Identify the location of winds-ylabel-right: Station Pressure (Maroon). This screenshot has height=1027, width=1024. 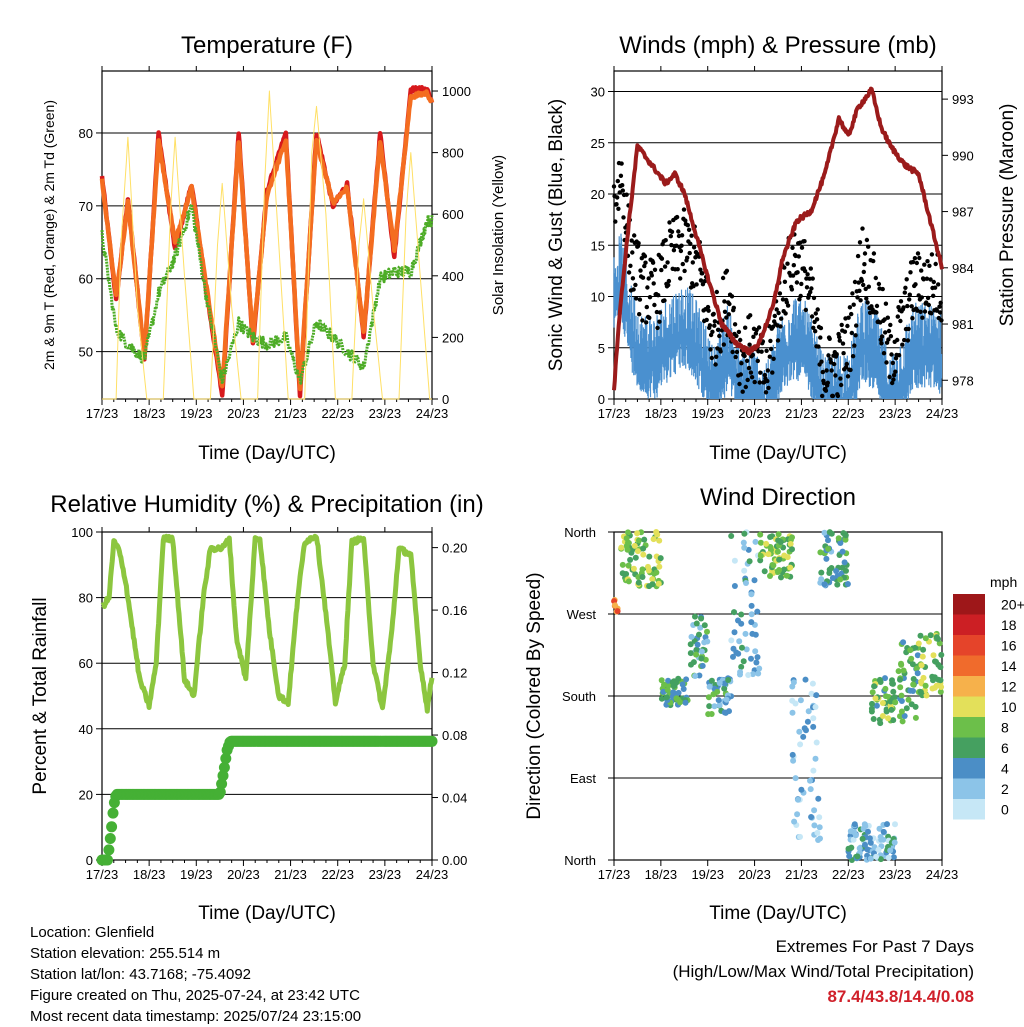
(1007, 215).